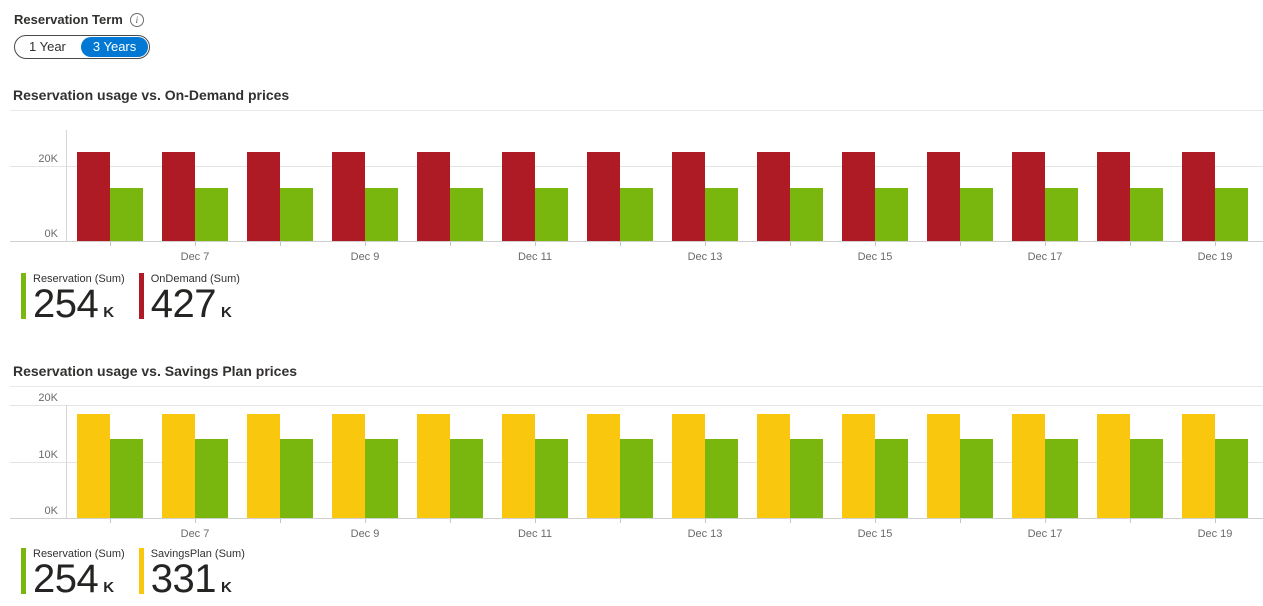 The height and width of the screenshot is (606, 1263). What do you see at coordinates (183, 579) in the screenshot?
I see `legend-total-value: 331` at bounding box center [183, 579].